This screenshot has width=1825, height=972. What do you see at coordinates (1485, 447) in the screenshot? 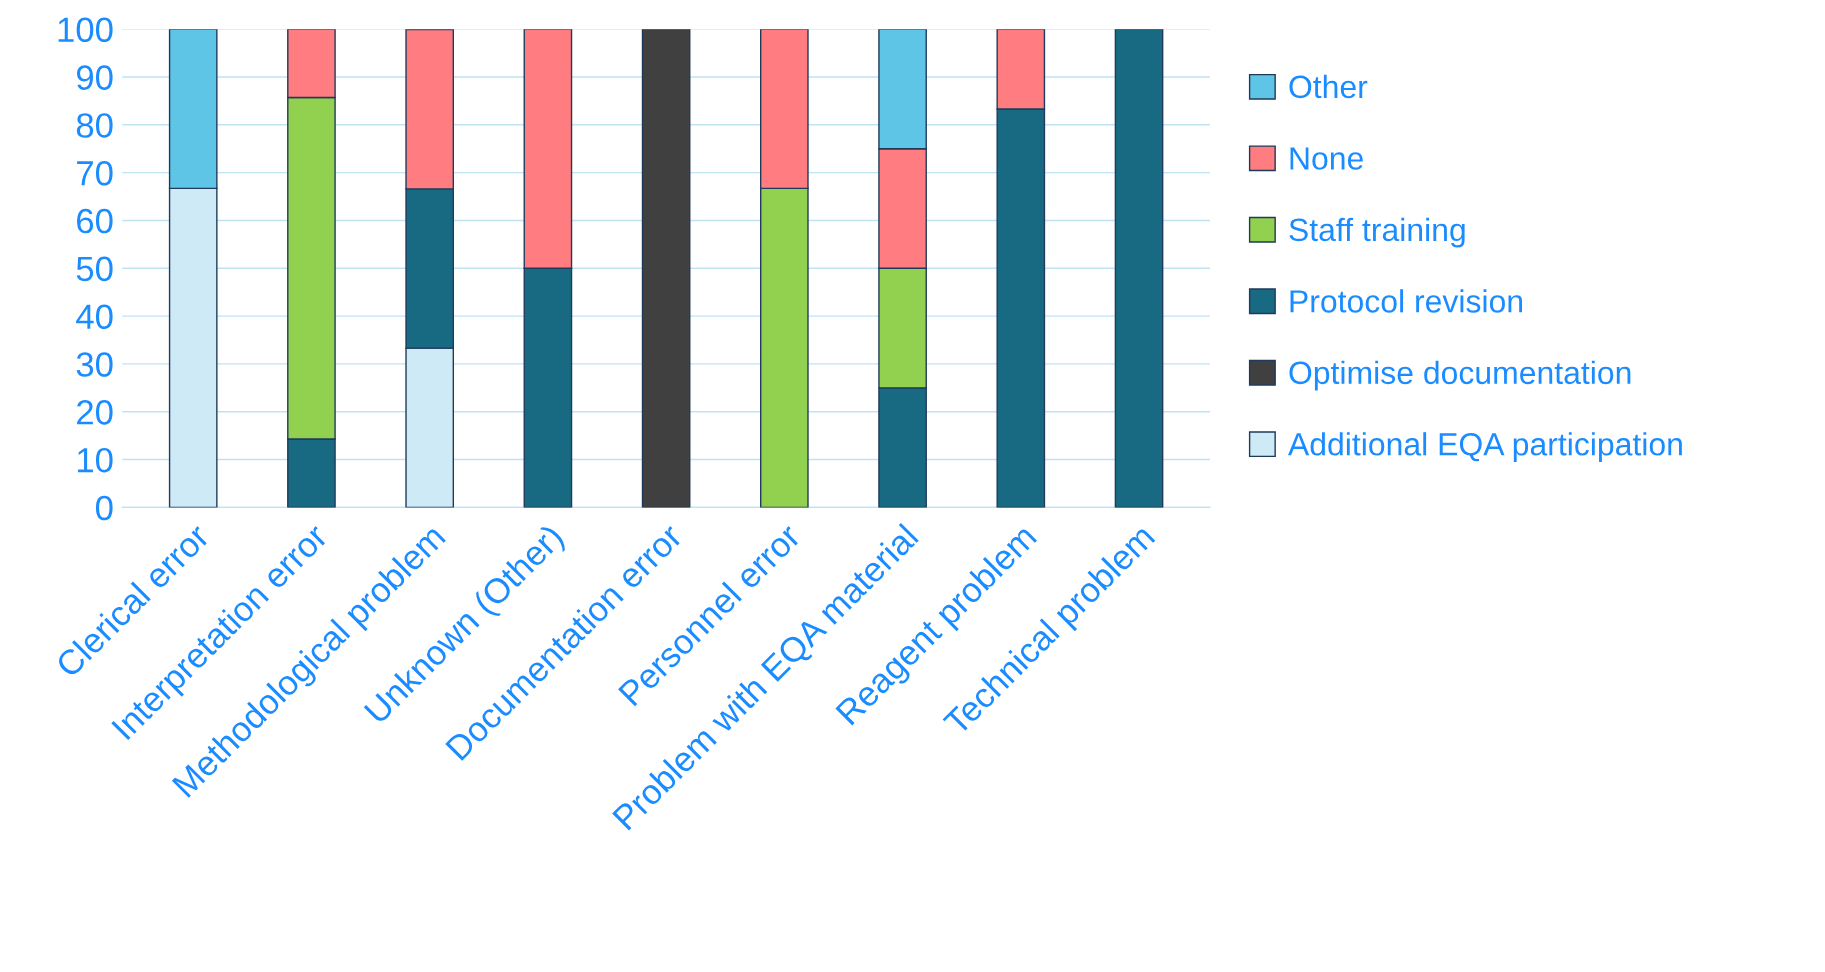
I see `legend-label: Additional EQA participation` at bounding box center [1485, 447].